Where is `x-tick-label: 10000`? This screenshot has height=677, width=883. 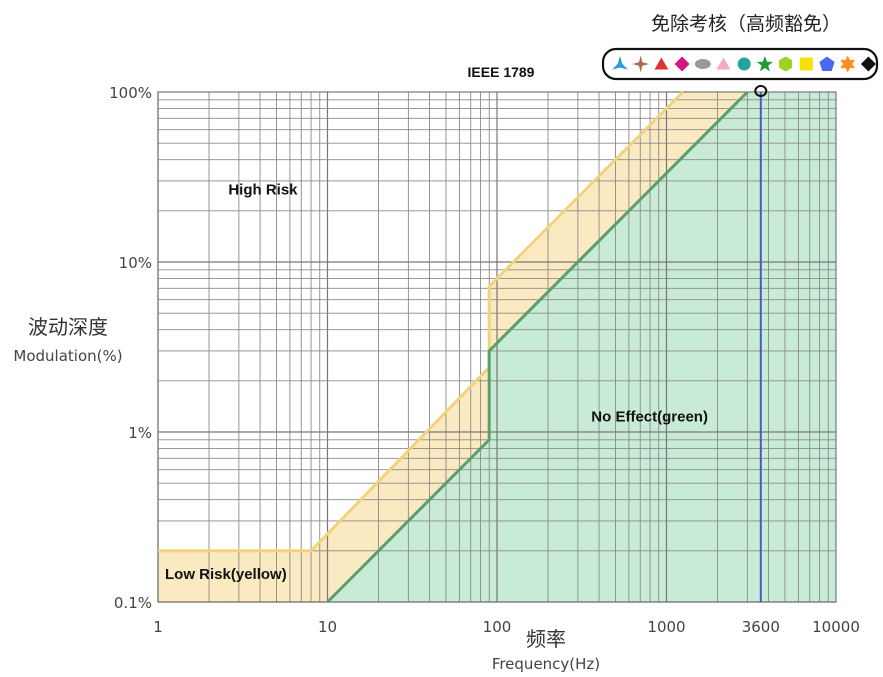
x-tick-label: 10000 is located at coordinates (836, 627).